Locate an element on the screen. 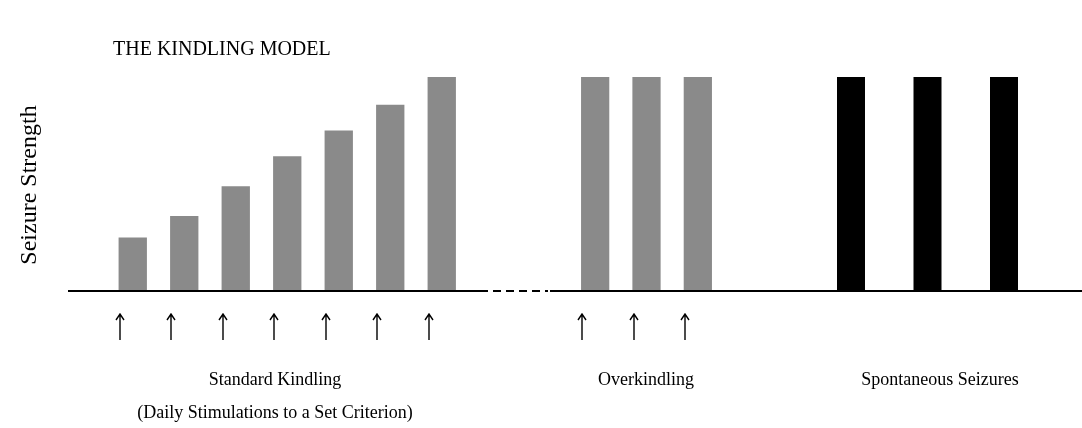 The height and width of the screenshot is (428, 1082). chart-title: THE KINDLING MODEL is located at coordinates (222, 48).